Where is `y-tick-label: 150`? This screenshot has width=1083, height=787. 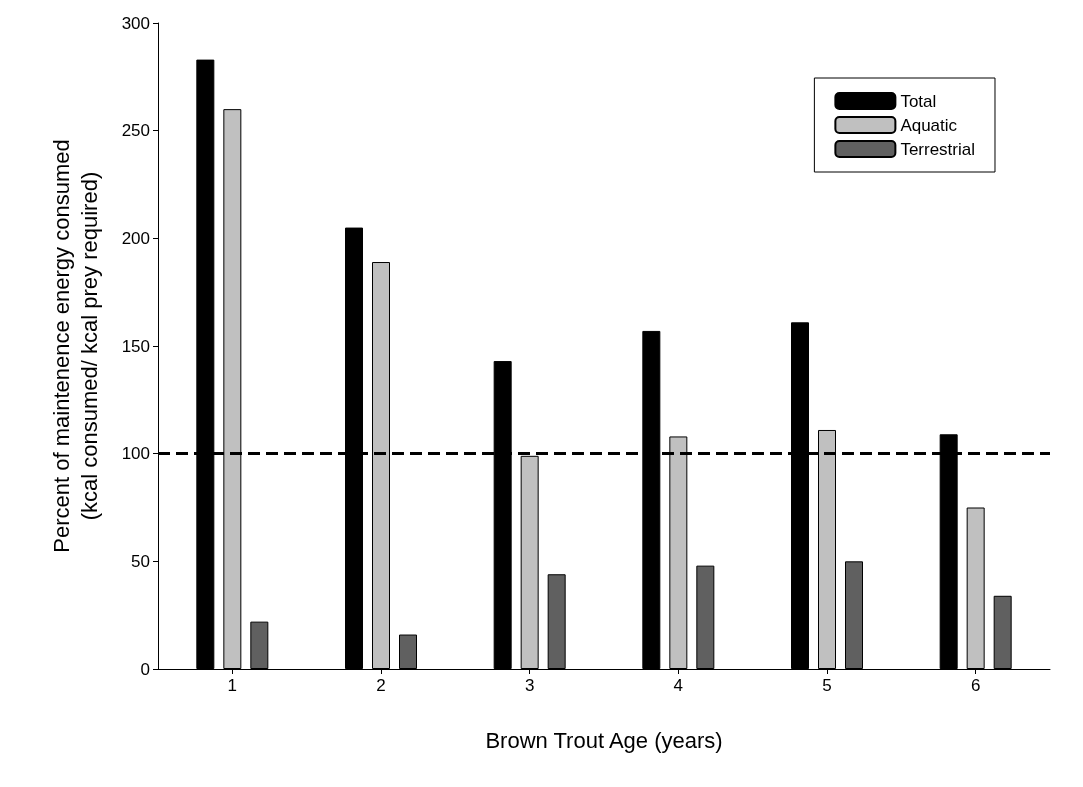 y-tick-label: 150 is located at coordinates (135, 346).